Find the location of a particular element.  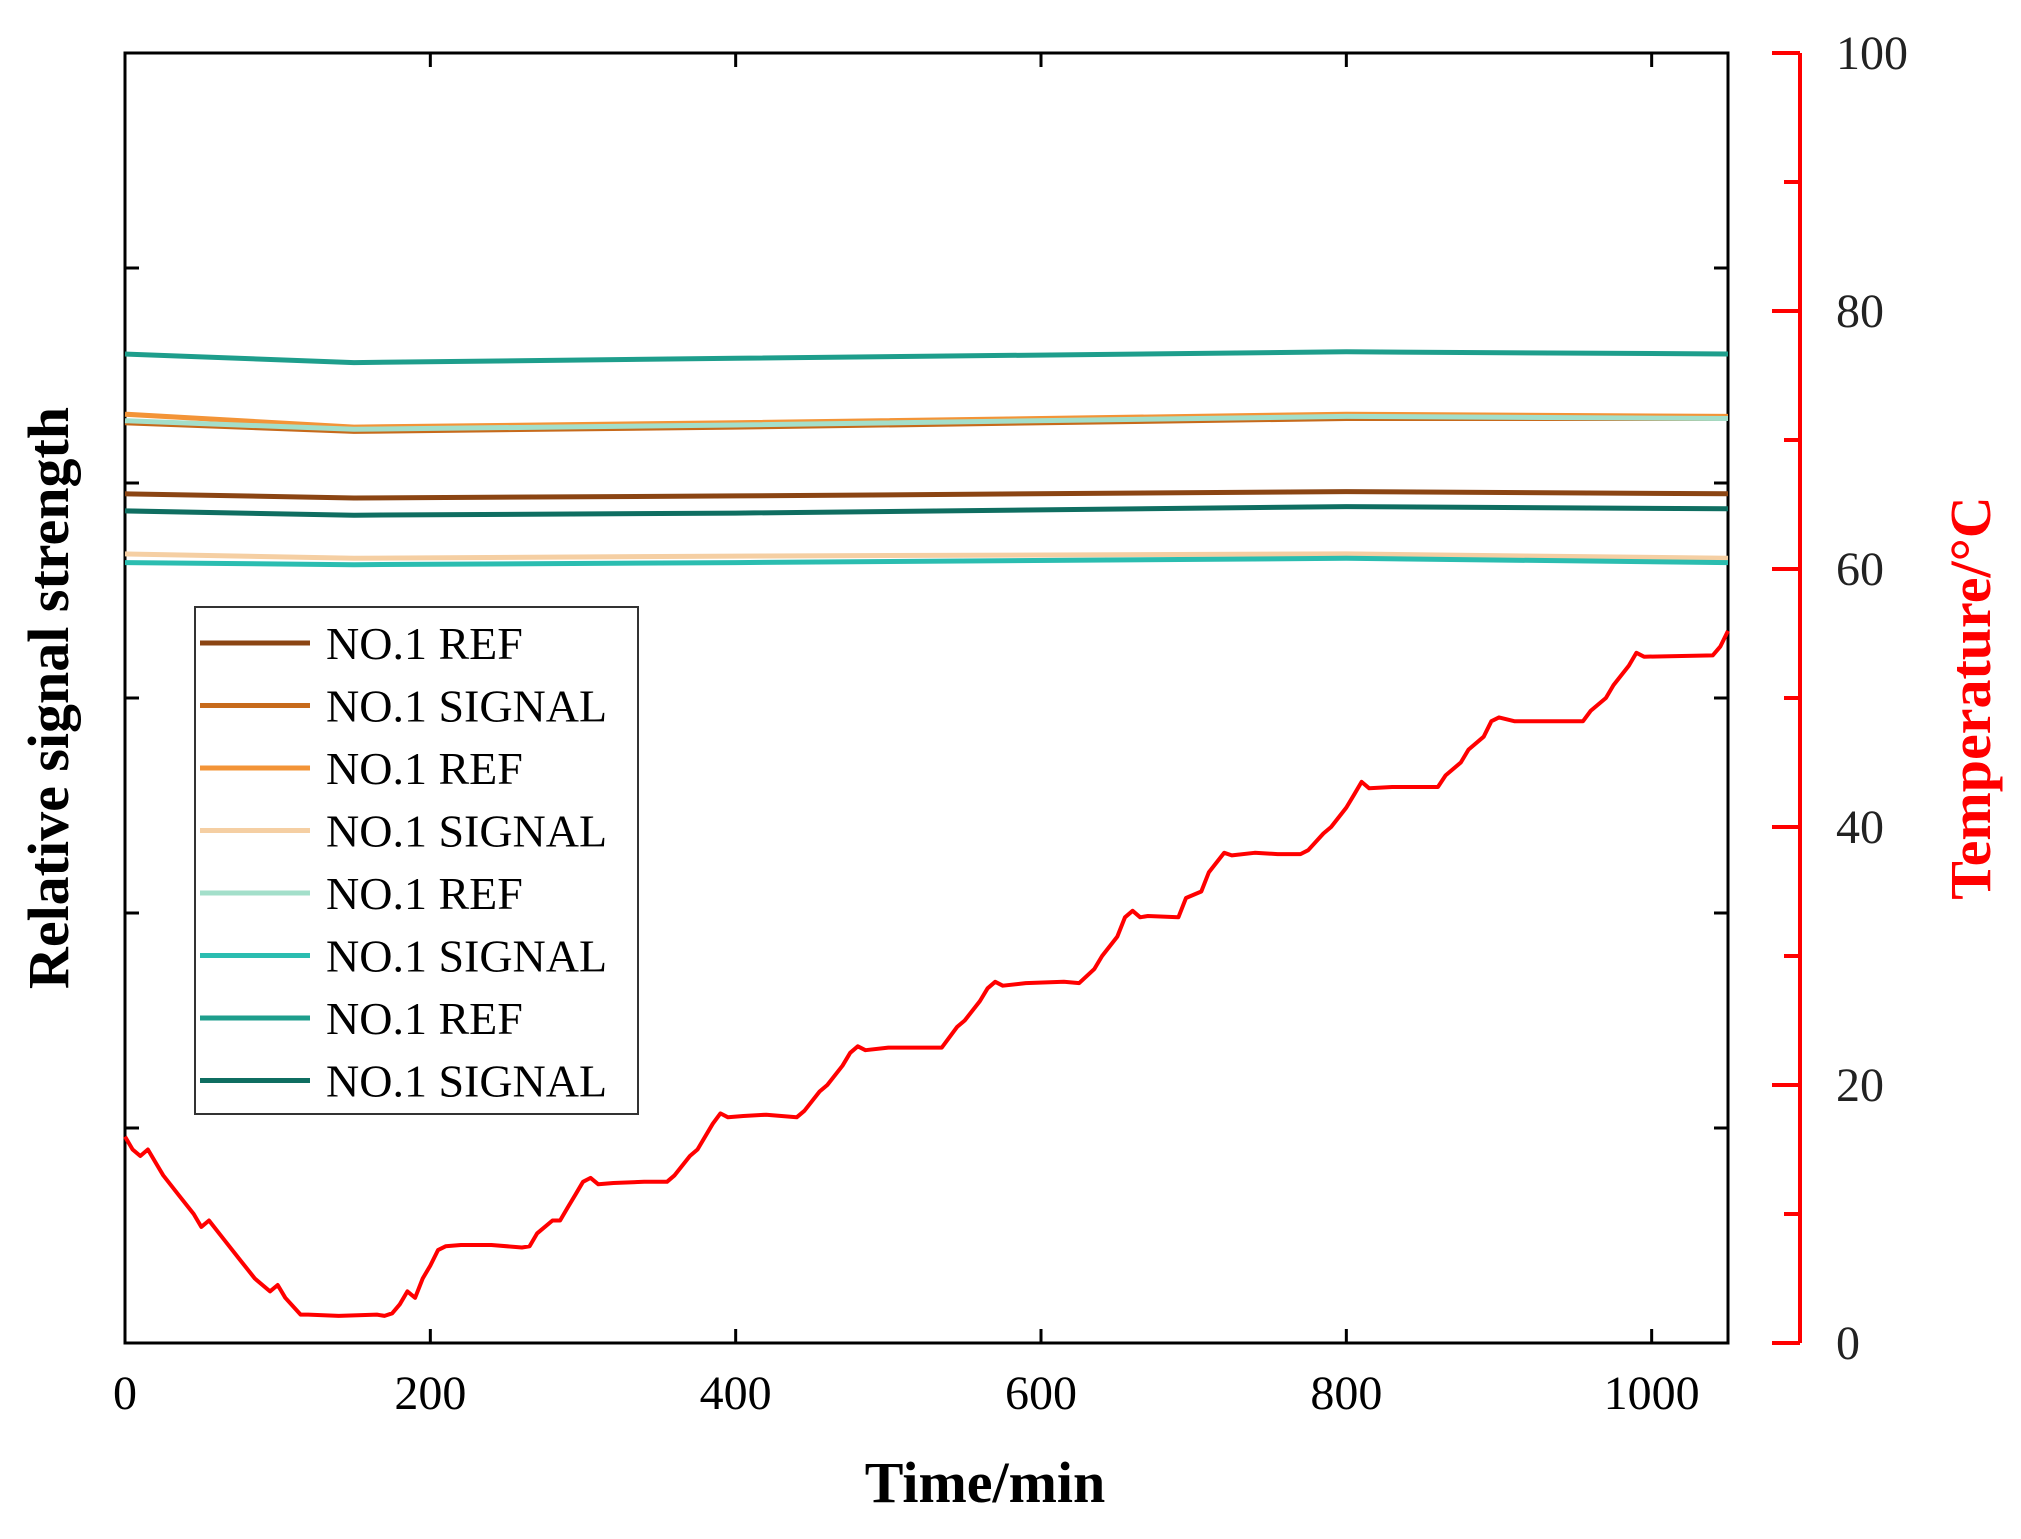

left-axis-title: Relative signal strength is located at coordinates (48, 698).